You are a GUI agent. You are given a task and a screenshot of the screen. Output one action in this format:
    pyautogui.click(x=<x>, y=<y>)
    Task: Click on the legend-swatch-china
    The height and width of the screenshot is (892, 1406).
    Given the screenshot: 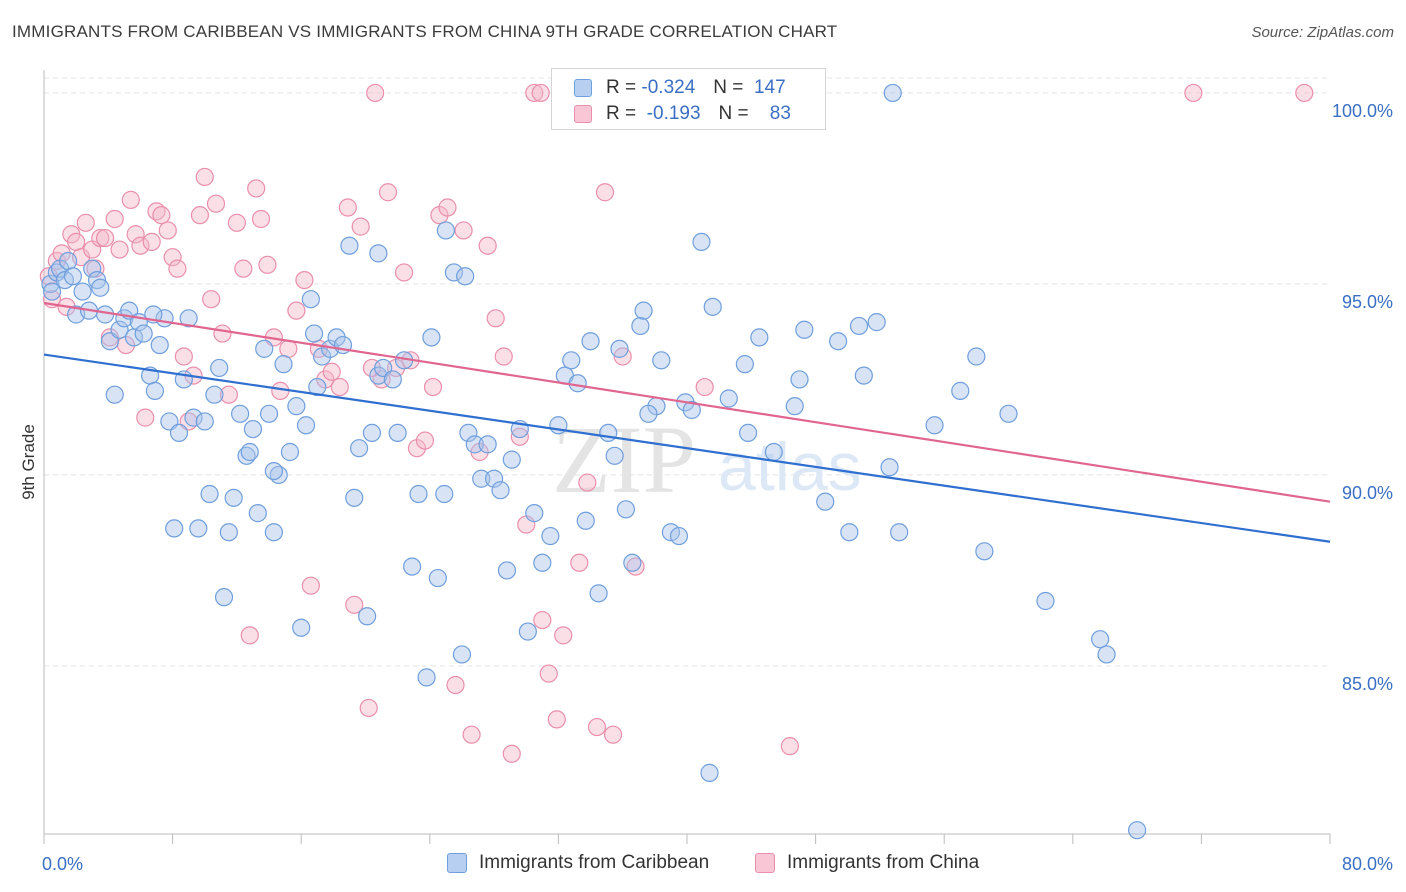 What is the action you would take?
    pyautogui.click(x=765, y=863)
    